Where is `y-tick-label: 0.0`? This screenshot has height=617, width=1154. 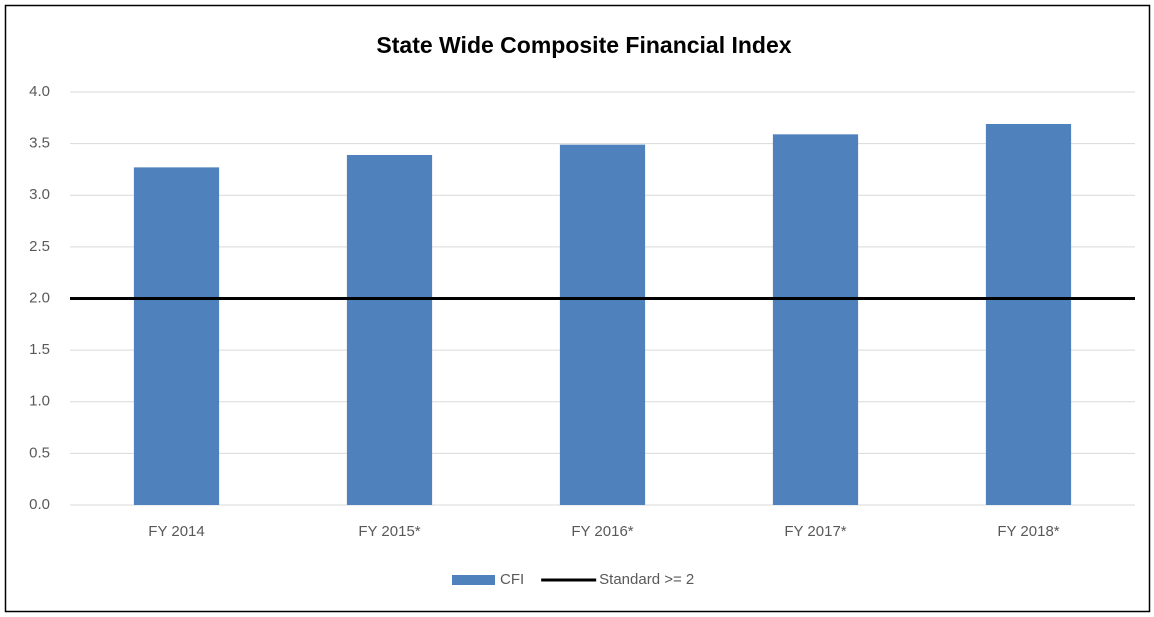 y-tick-label: 0.0 is located at coordinates (39, 504).